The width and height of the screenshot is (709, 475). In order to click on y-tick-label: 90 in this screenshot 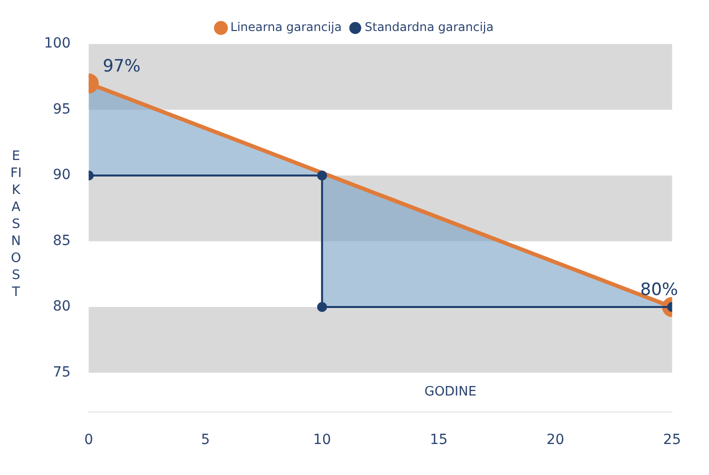, I will do `click(61, 175)`.